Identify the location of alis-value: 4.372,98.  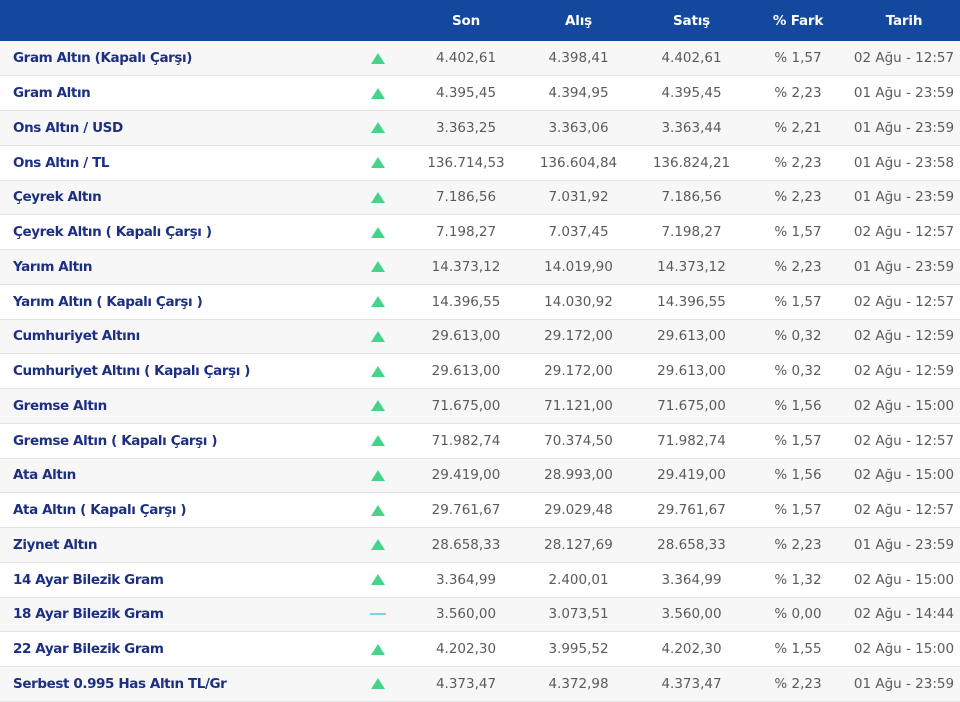
(578, 683).